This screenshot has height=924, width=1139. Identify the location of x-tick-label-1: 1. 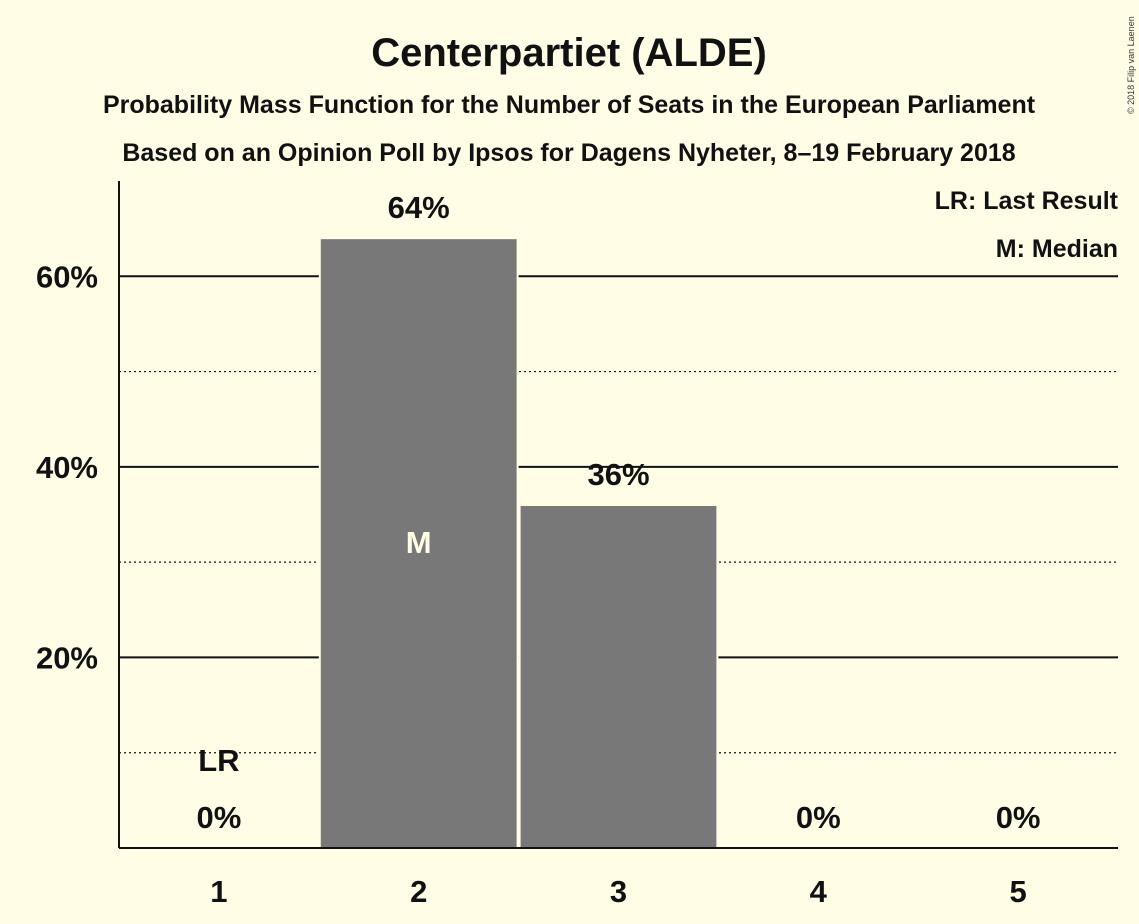
(218, 891).